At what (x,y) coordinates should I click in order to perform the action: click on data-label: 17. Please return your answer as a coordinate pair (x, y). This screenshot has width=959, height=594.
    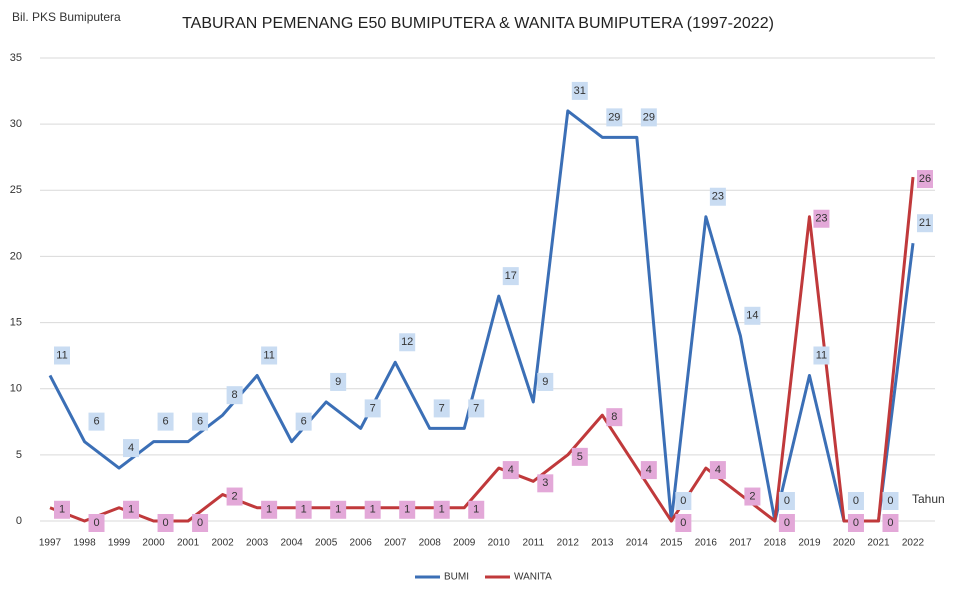
    Looking at the image, I should click on (511, 276).